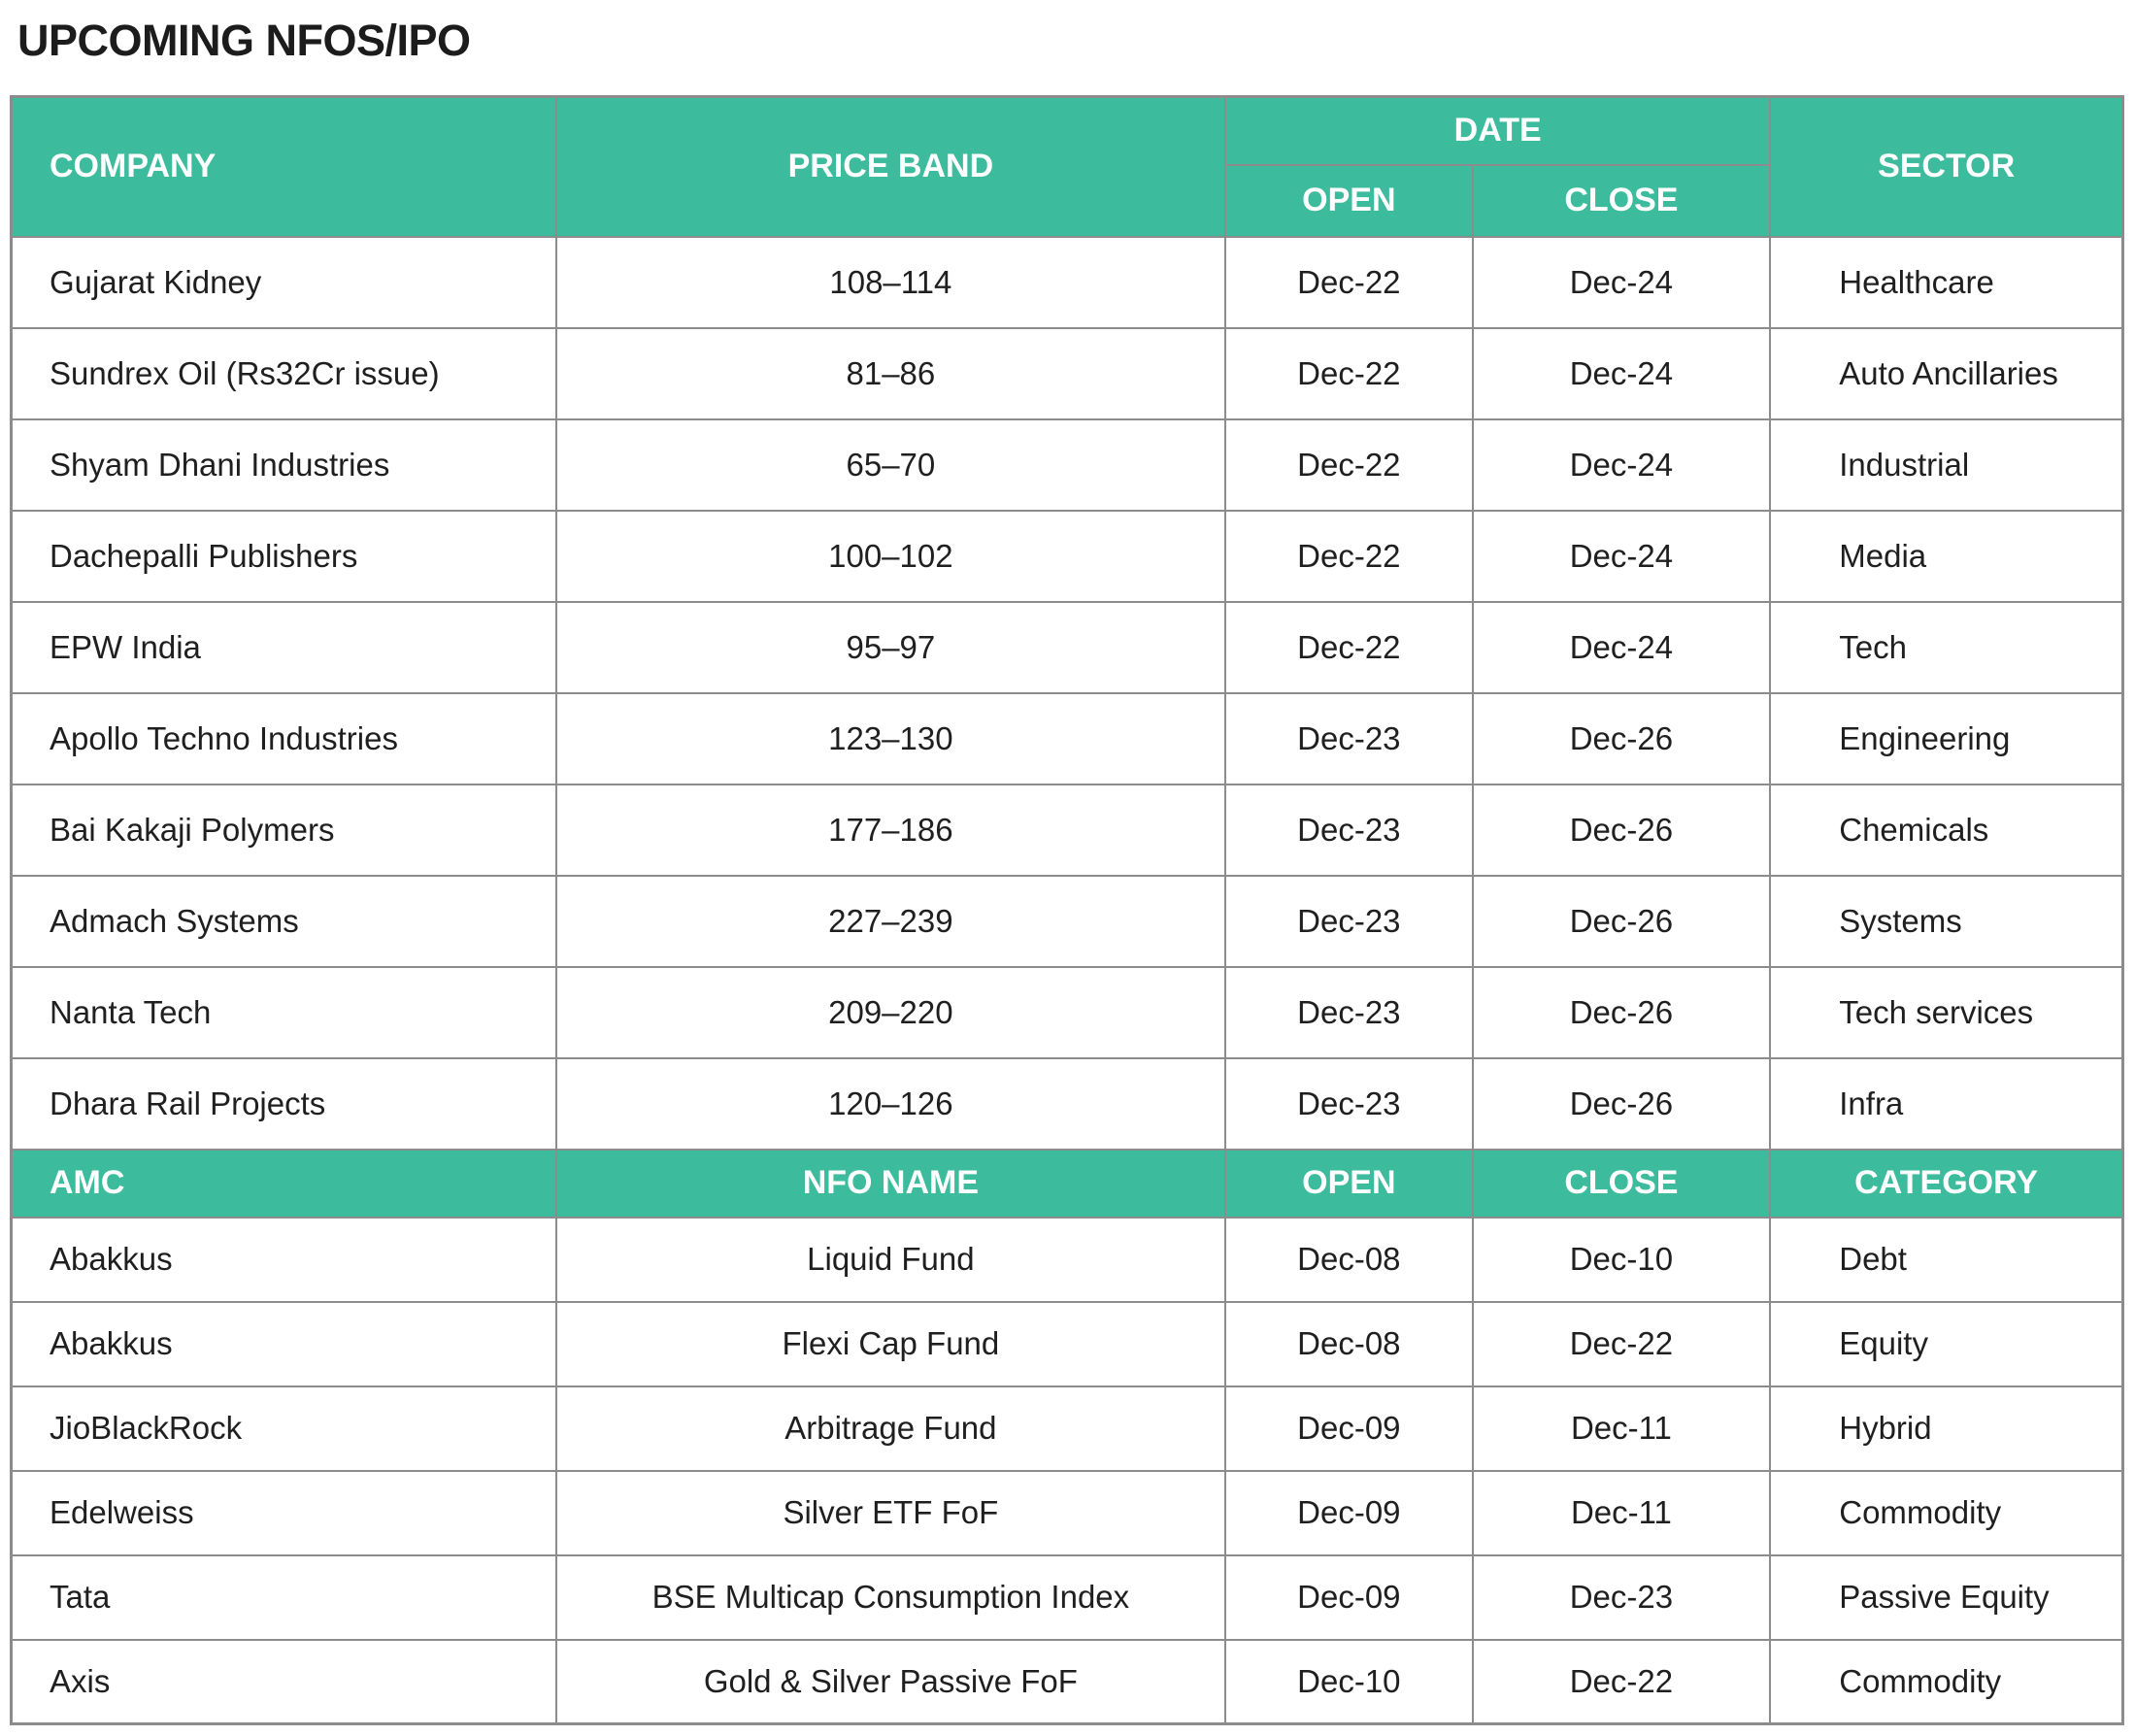 Image resolution: width=2135 pixels, height=1736 pixels. Describe the element at coordinates (890, 1682) in the screenshot. I see `nfo-name-cell: Gold & Silver Passive FoF` at that location.